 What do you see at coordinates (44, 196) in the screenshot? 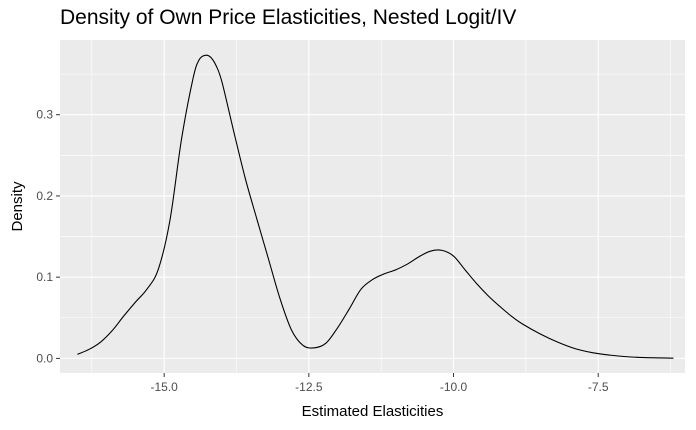
I see `y-tick-label: 0.2` at bounding box center [44, 196].